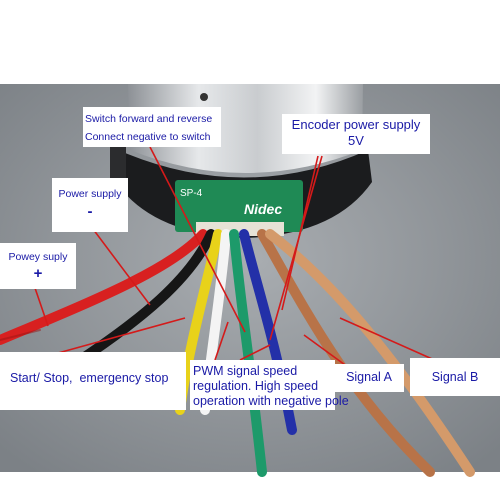  What do you see at coordinates (89, 378) in the screenshot?
I see `label-start-stop-text: Start/ Stop, emergency stop` at bounding box center [89, 378].